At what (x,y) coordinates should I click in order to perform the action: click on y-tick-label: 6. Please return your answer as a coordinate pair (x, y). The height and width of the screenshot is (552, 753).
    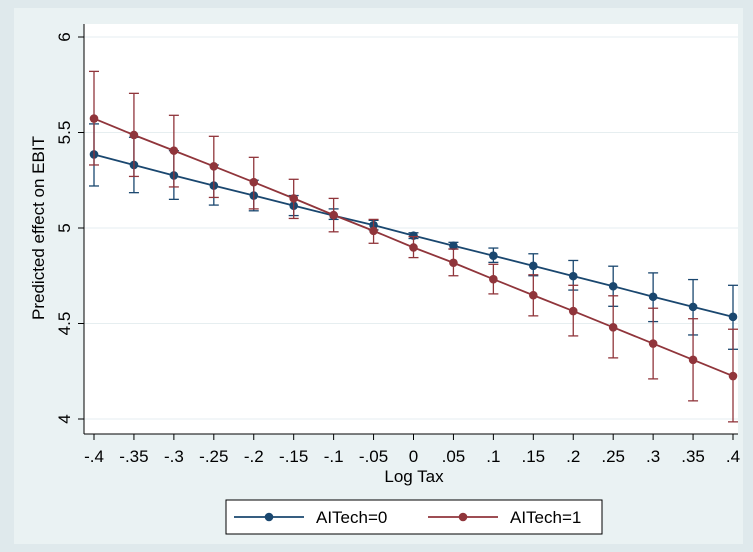
    Looking at the image, I should click on (64, 36).